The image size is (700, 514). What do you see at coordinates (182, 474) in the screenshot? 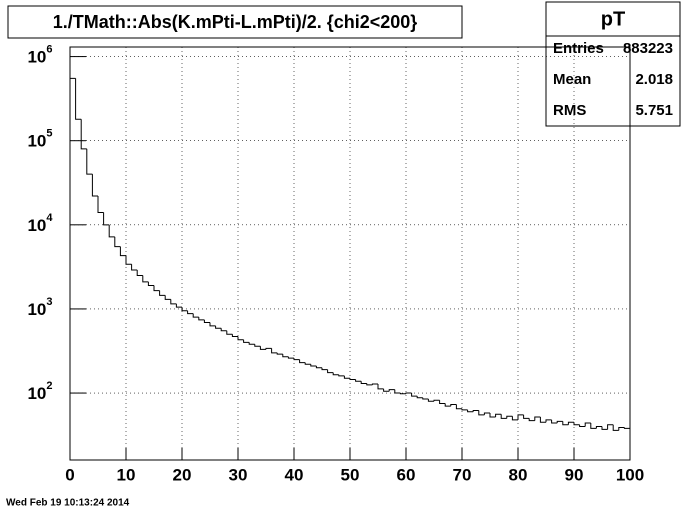
I see `x-tick-label: 20` at bounding box center [182, 474].